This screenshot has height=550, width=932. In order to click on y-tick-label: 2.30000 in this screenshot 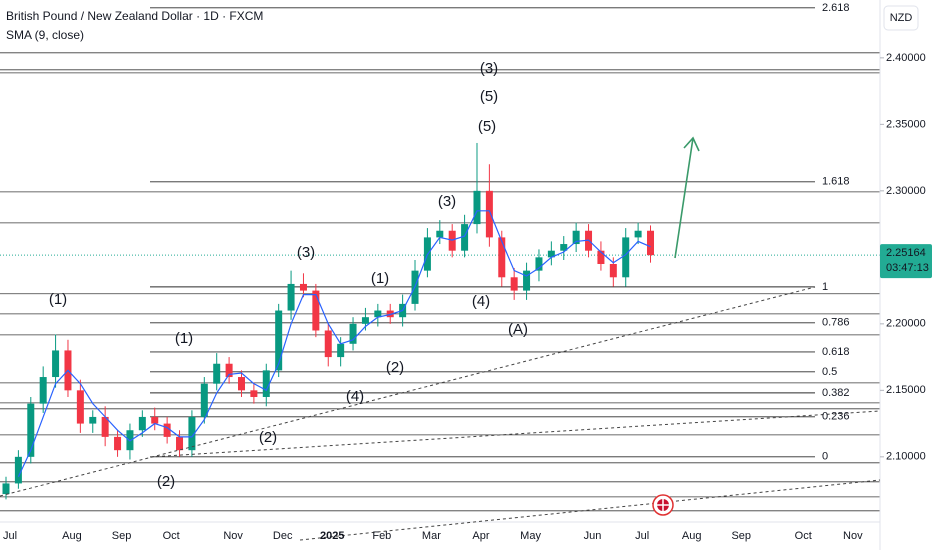, I will do `click(906, 191)`.